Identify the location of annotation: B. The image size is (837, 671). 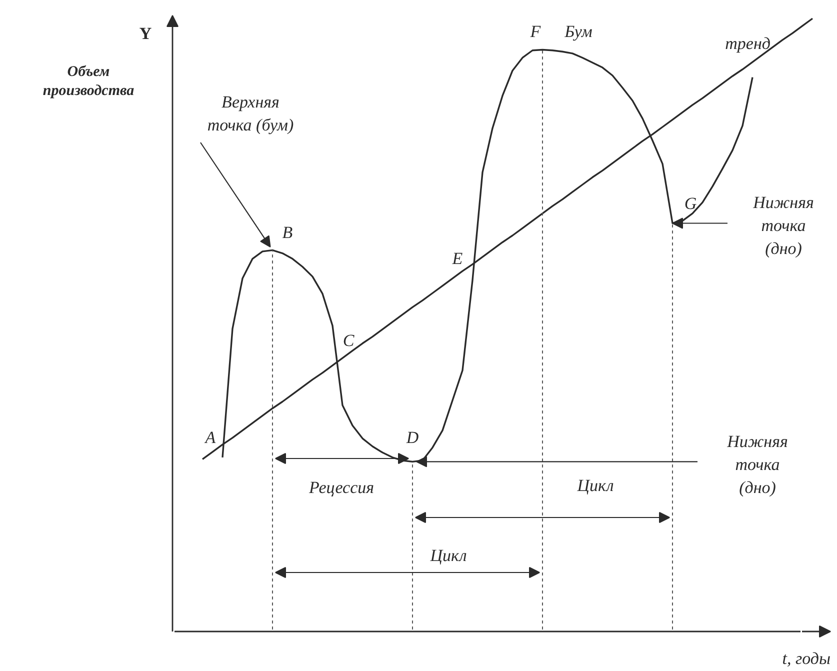
(288, 232).